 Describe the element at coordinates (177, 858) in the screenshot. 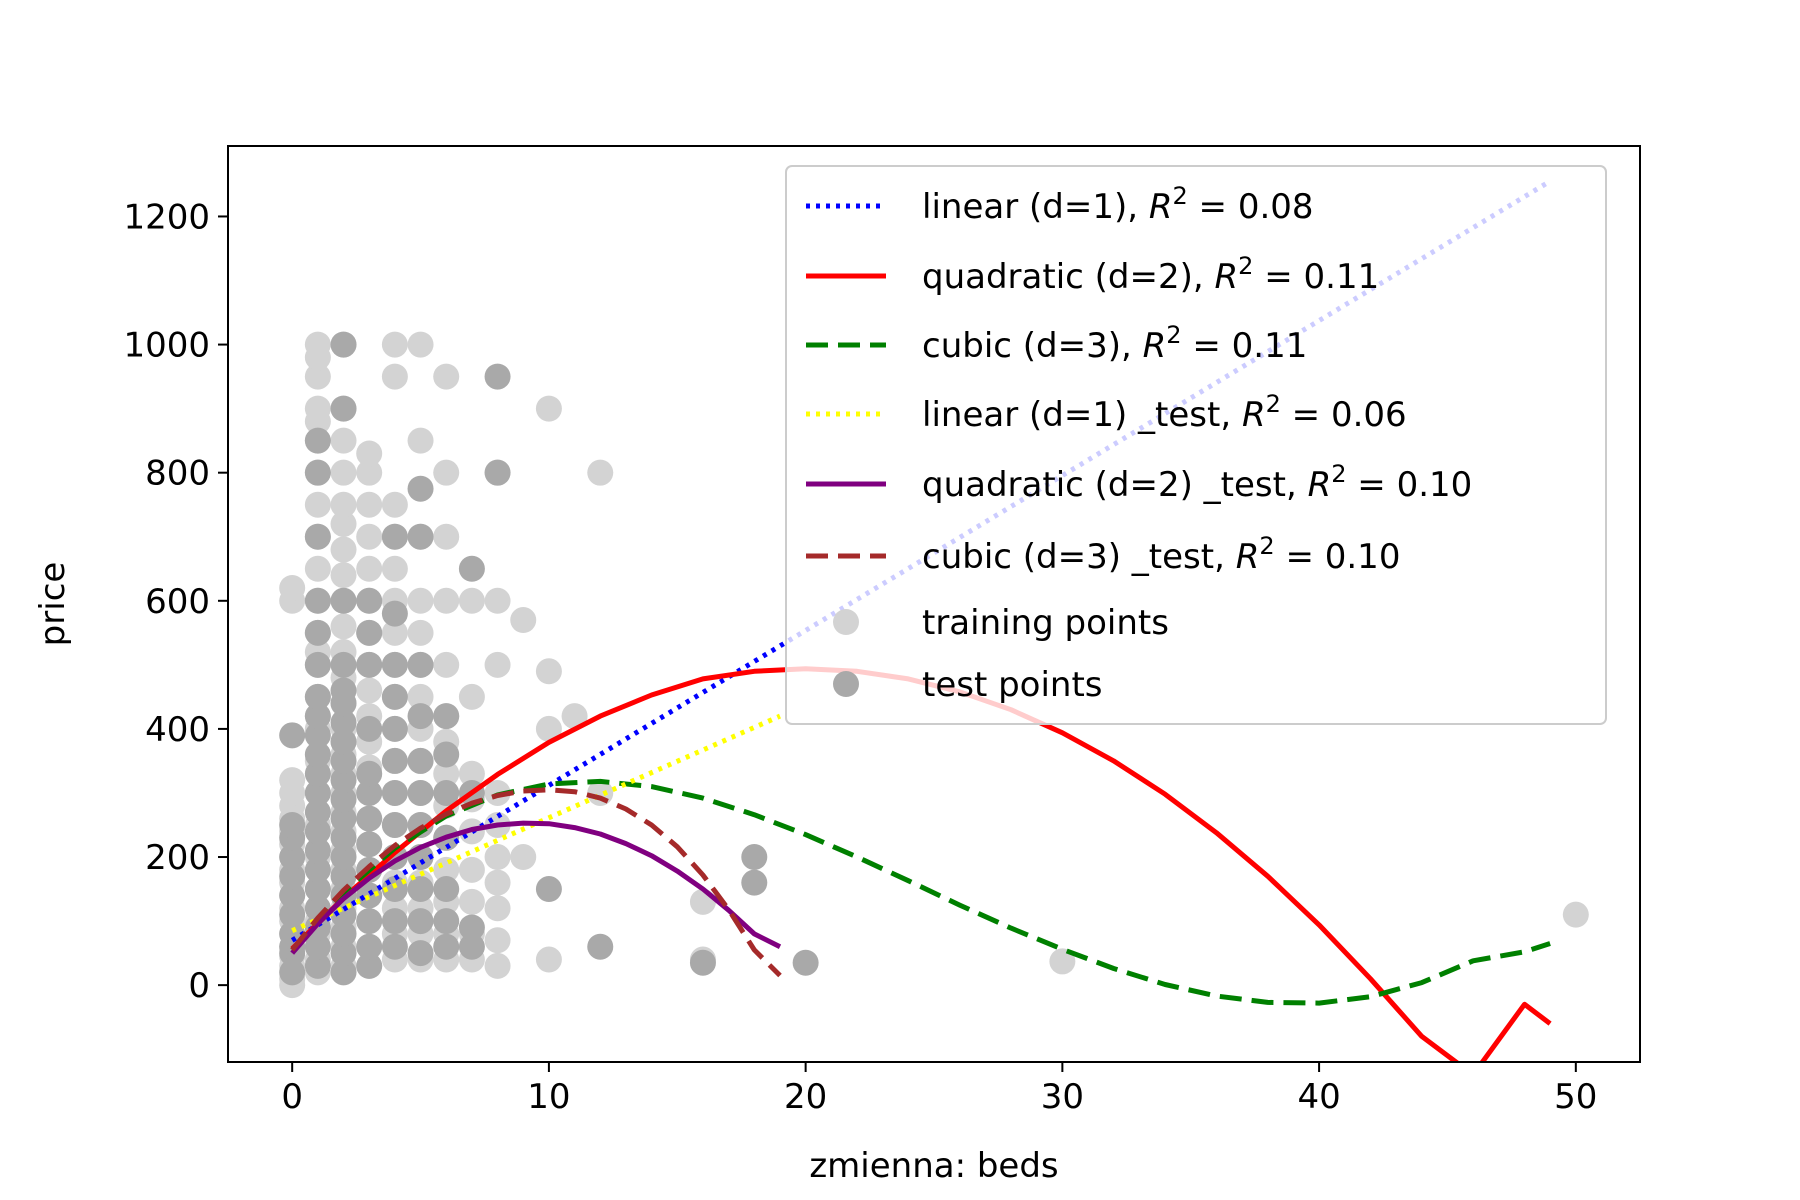

I see `y-tick-label: 200` at that location.